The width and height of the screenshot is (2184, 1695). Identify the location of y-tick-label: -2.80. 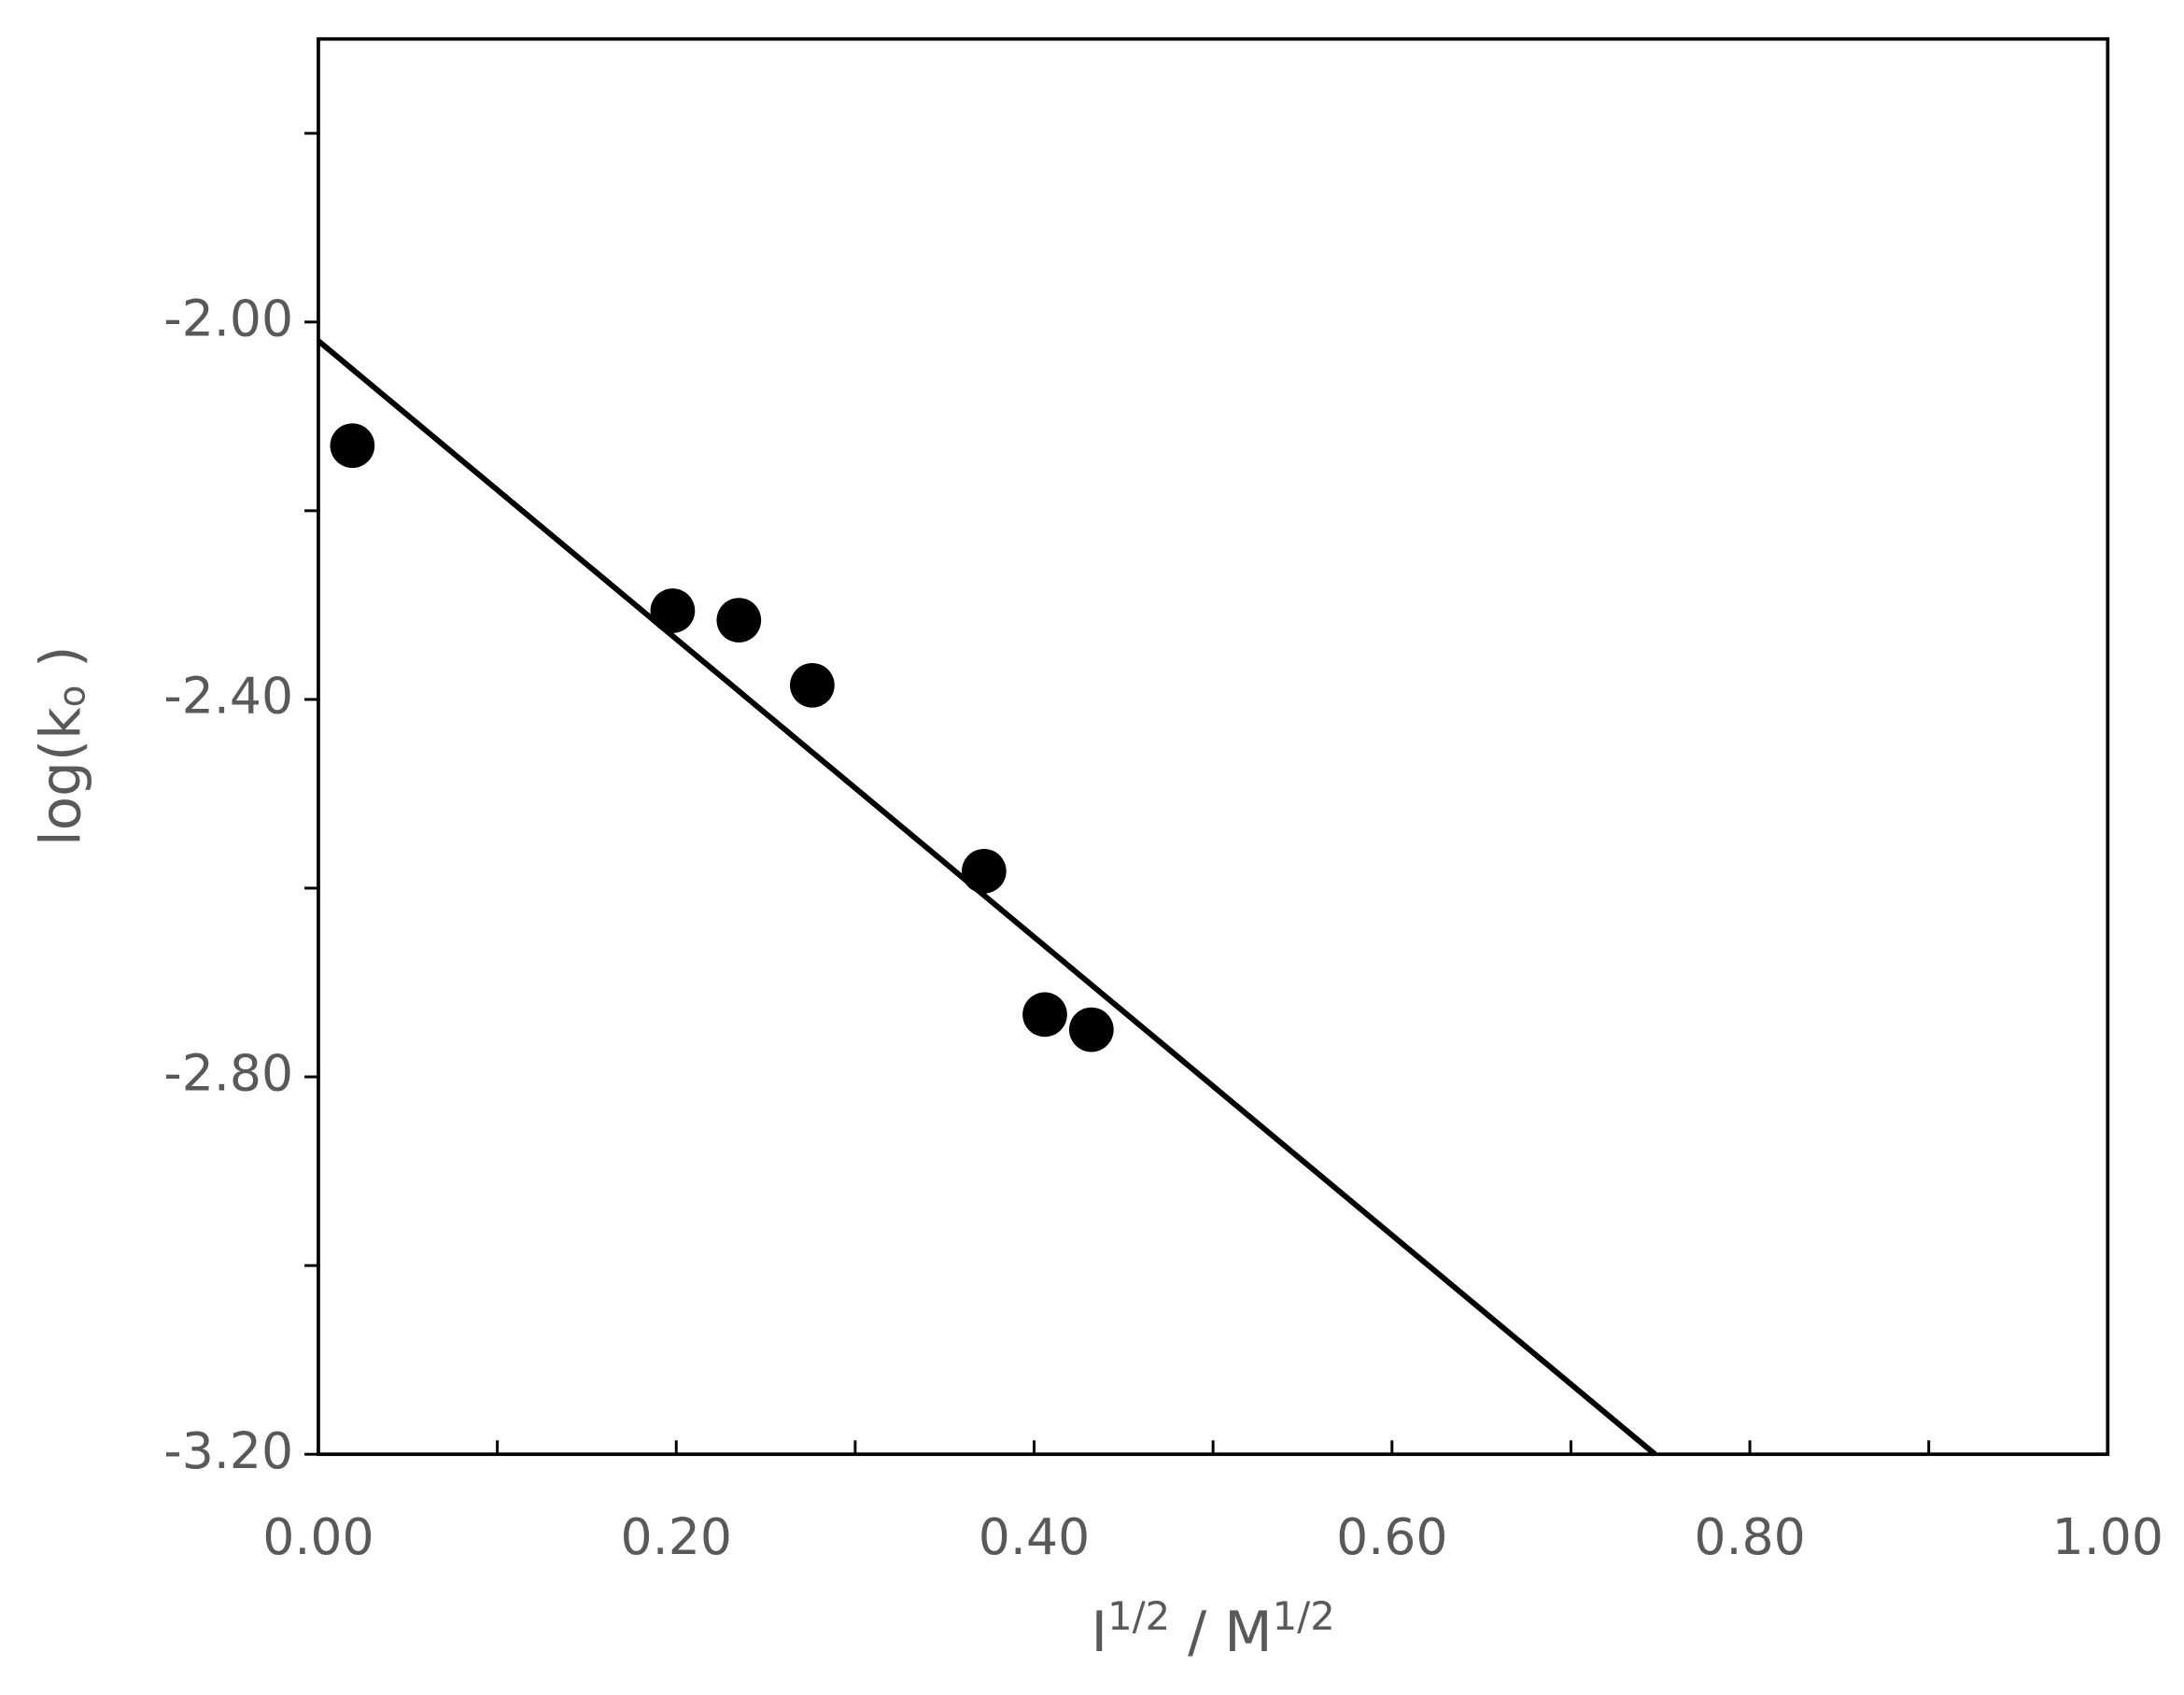
(228, 1074).